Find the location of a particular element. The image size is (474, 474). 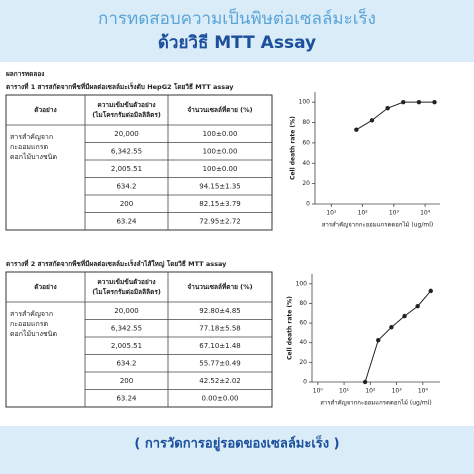

table-cell: 77.18±5.58 is located at coordinates (220, 328).